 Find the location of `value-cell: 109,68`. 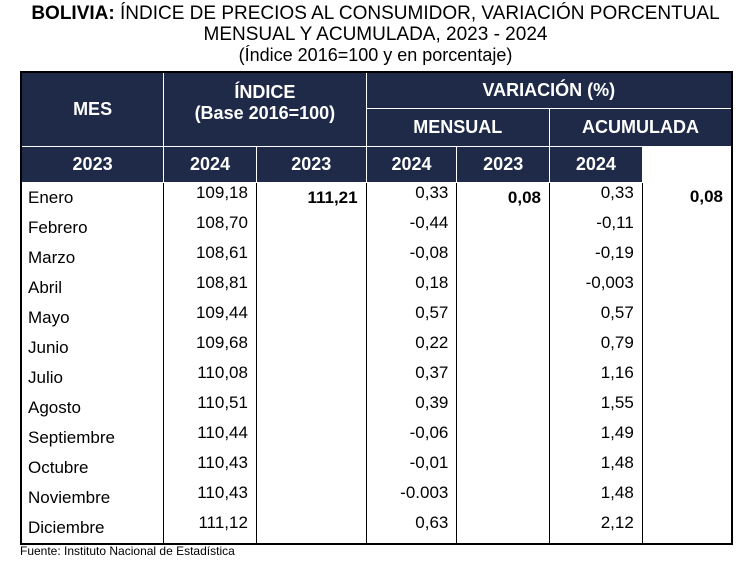

value-cell: 109,68 is located at coordinates (210, 347).